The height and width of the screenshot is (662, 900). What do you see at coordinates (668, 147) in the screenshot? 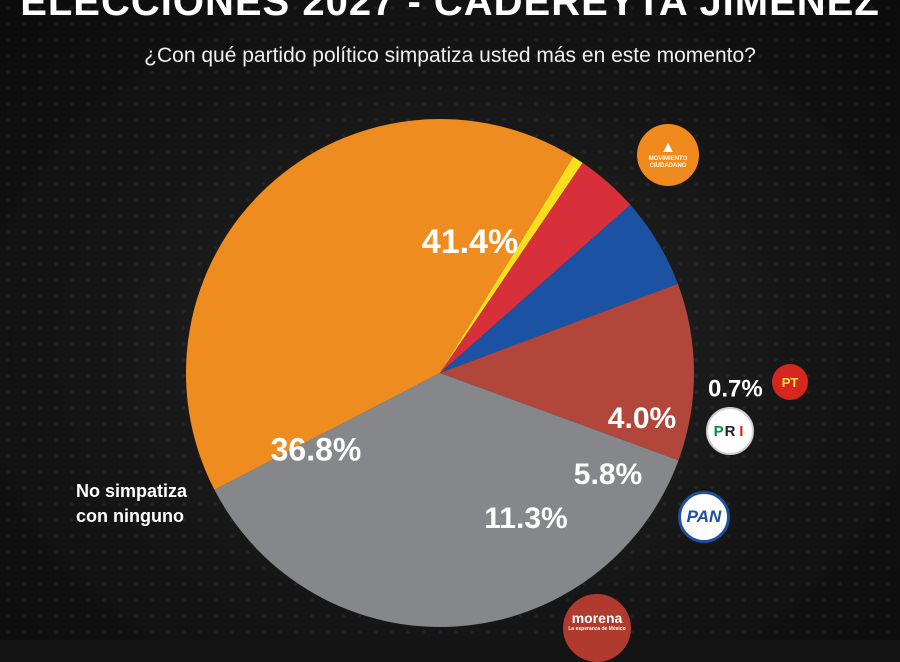
I see `eagle-icon: ▲` at bounding box center [668, 147].